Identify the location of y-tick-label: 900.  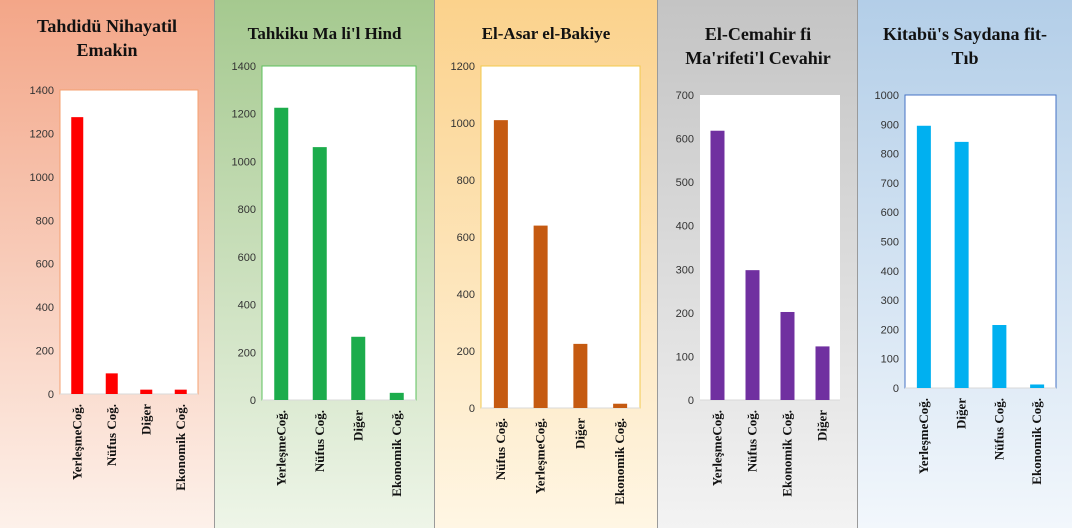
(890, 125).